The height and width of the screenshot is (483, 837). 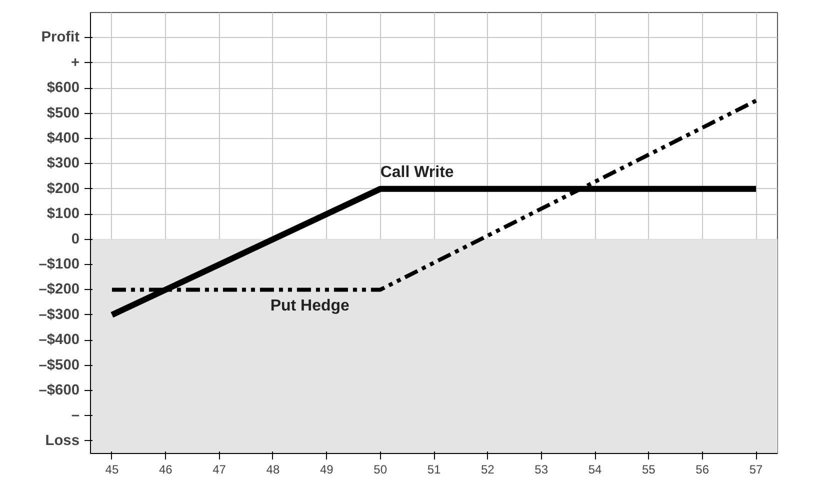 What do you see at coordinates (595, 469) in the screenshot?
I see `x-tick-label: 54` at bounding box center [595, 469].